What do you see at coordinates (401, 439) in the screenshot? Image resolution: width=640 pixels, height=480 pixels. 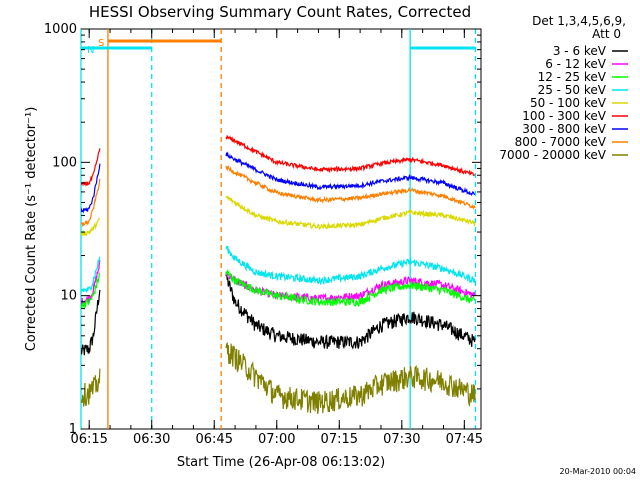 I see `x-tick-label: 07:30` at bounding box center [401, 439].